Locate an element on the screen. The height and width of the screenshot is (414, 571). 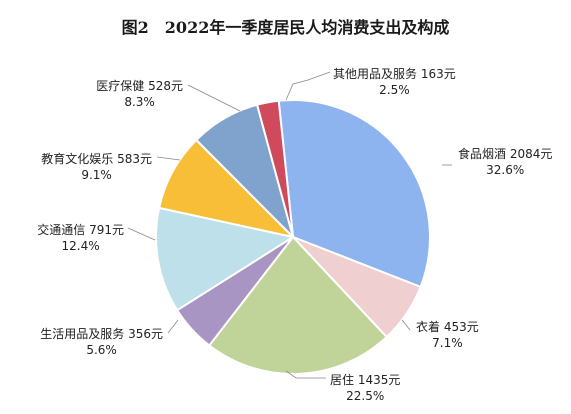
slice-percent: 12.4% is located at coordinates (81, 246).